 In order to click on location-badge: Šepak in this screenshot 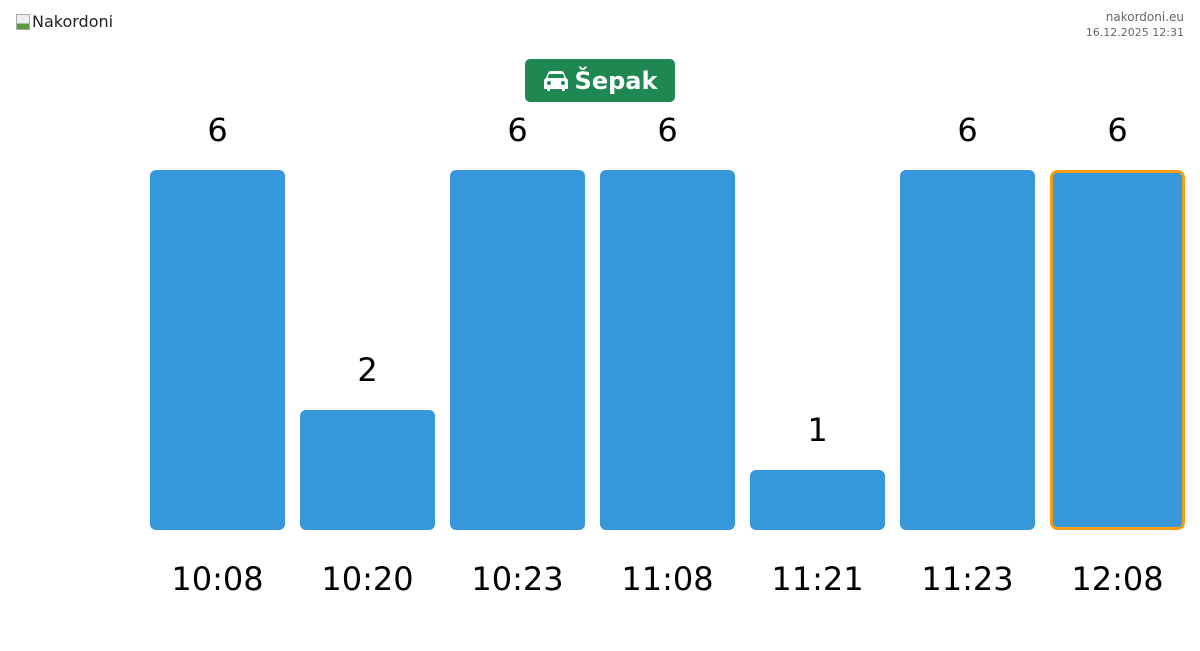, I will do `click(600, 80)`.